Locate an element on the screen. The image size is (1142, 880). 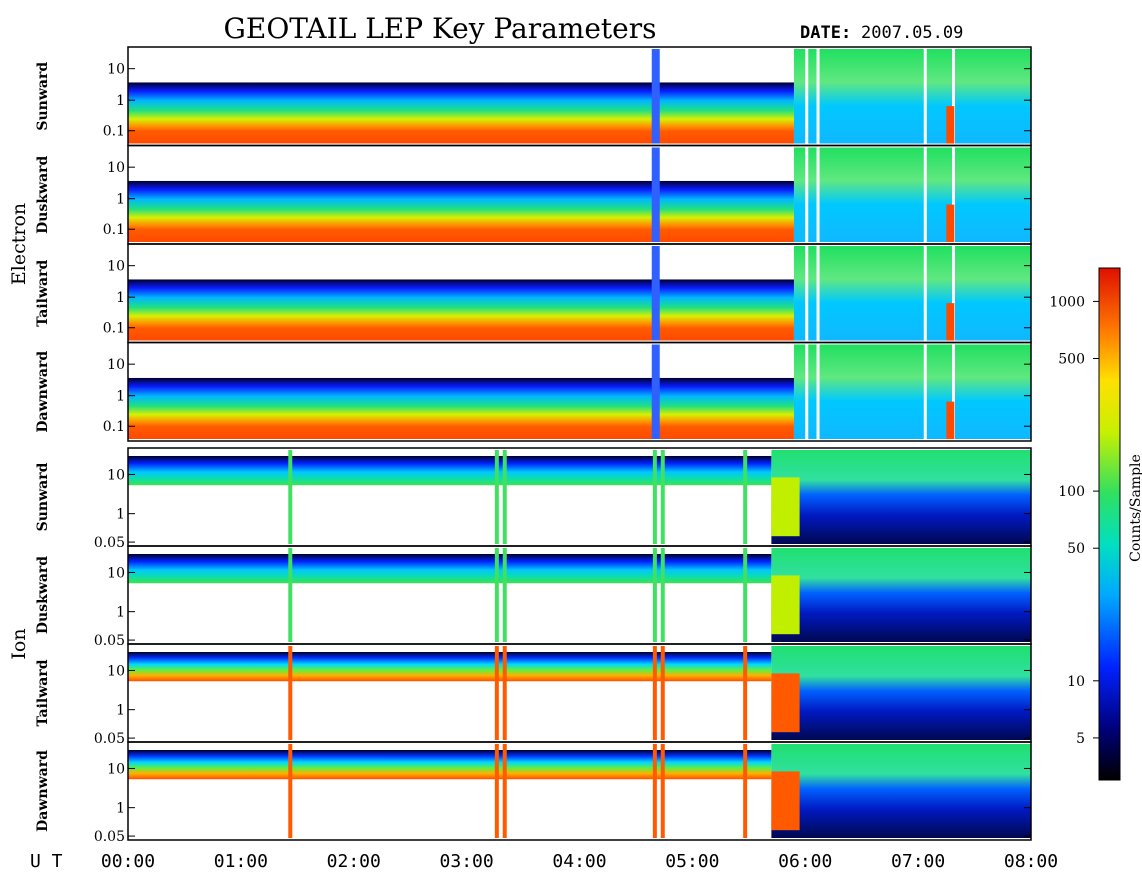
x-tick-label: 05:00 is located at coordinates (692, 861).